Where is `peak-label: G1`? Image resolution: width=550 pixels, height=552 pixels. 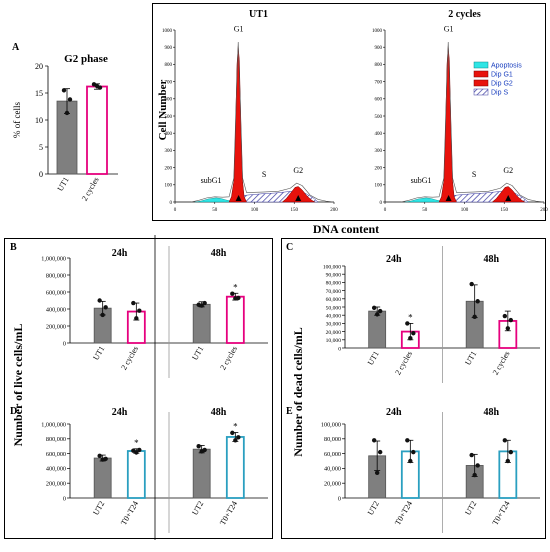
peak-label: G1 is located at coordinates (449, 29).